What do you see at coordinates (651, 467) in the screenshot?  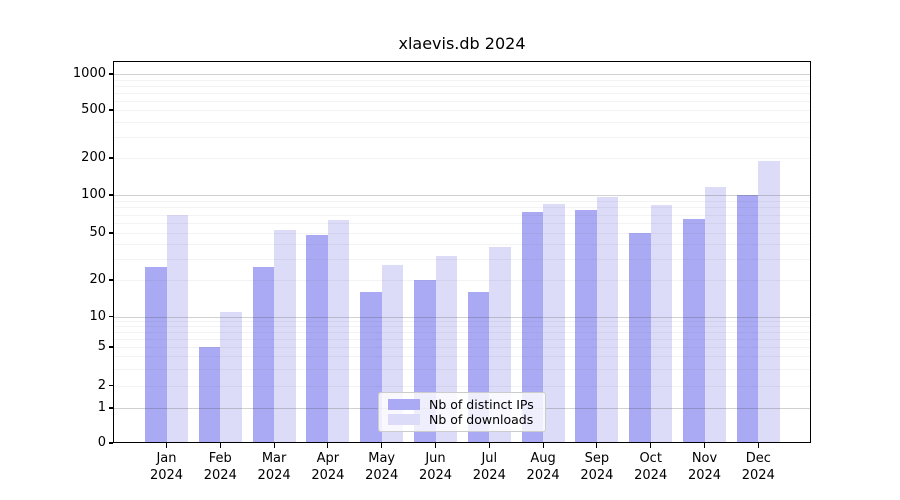 I see `x-tick-label-oct: Oct 2024` at bounding box center [651, 467].